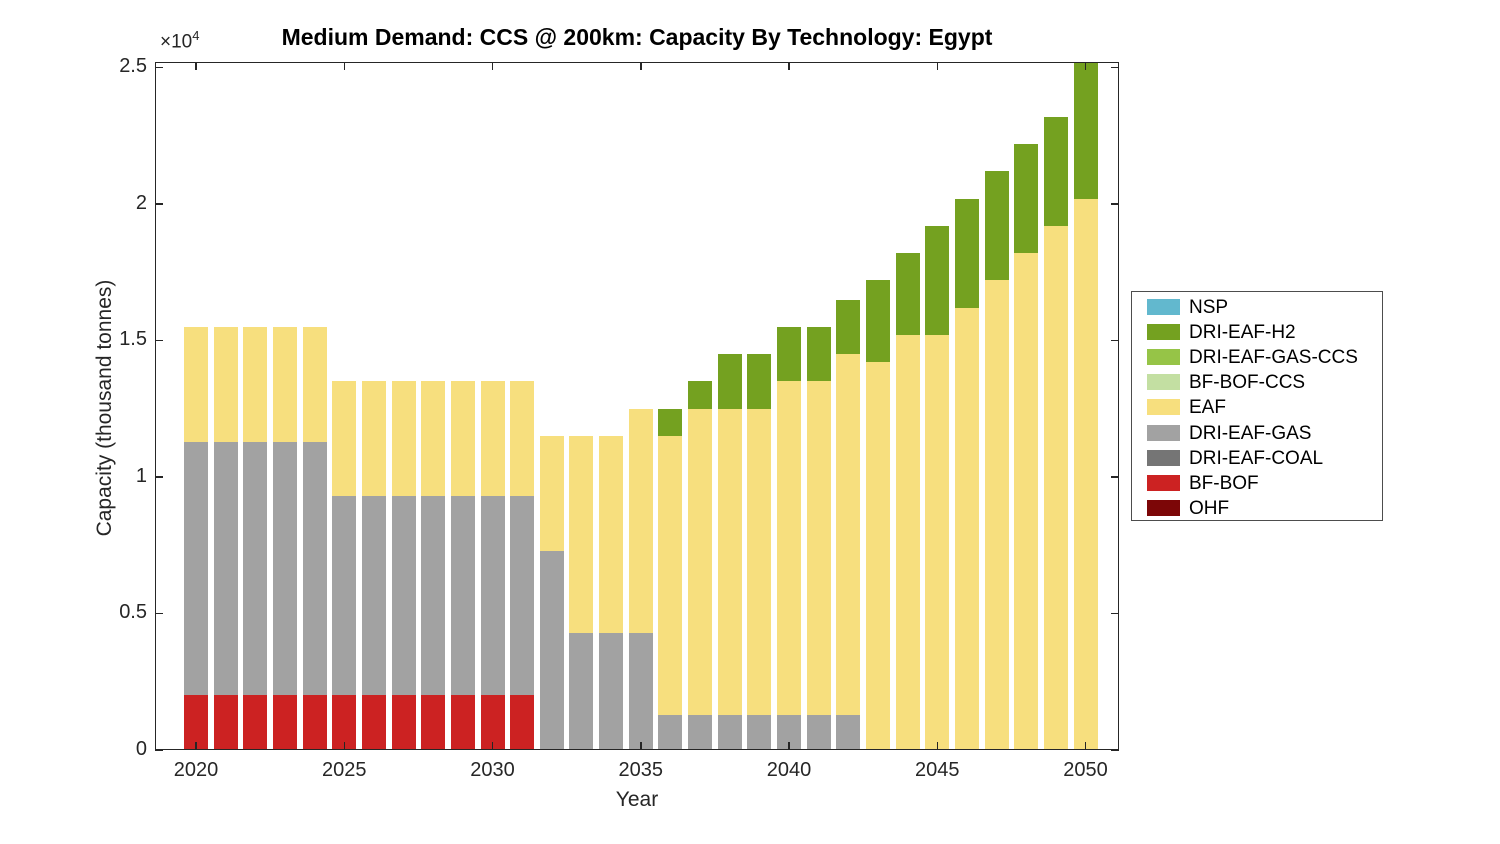  I want to click on x-tick-label: 2035, so click(641, 770).